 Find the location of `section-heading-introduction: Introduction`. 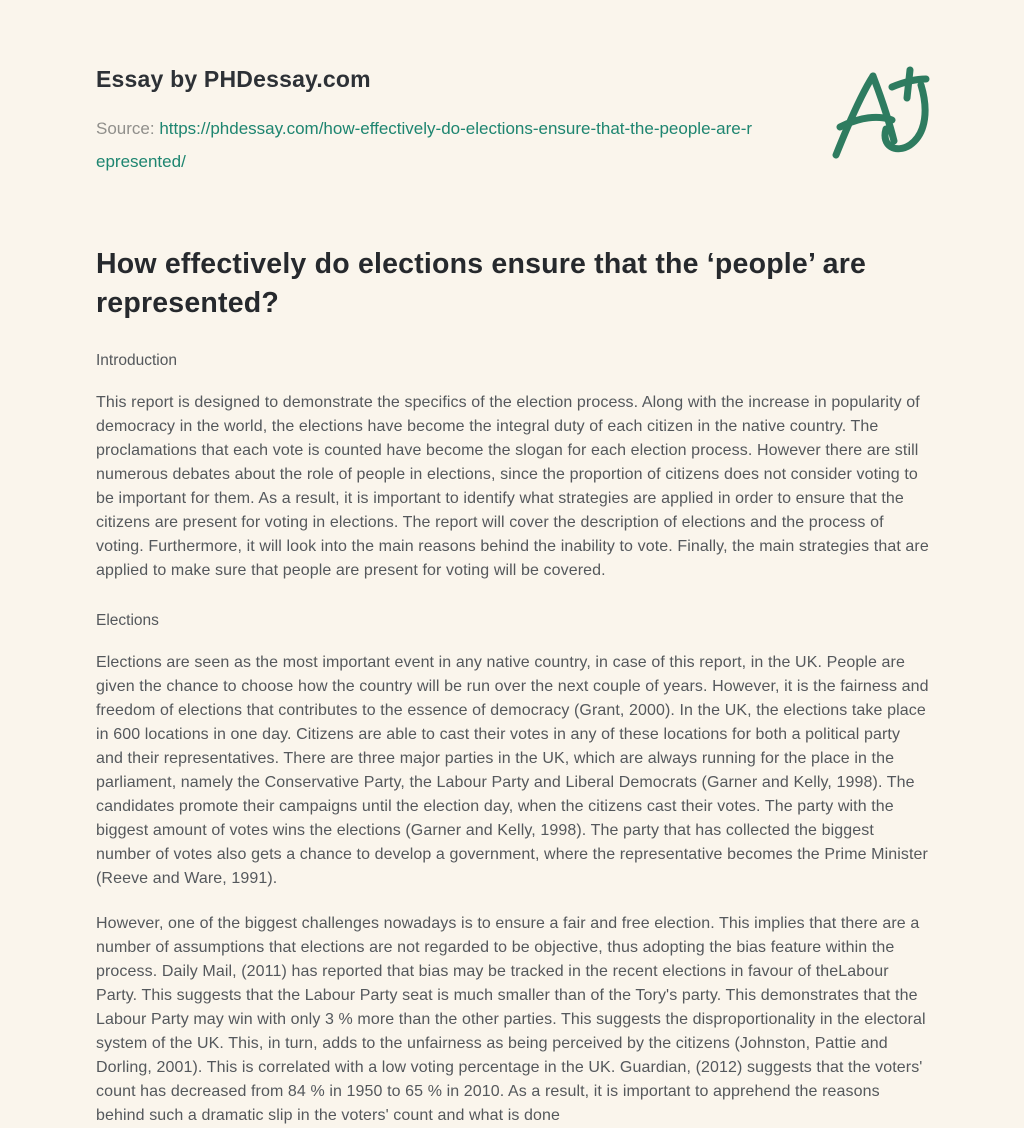

section-heading-introduction: Introduction is located at coordinates (136, 360).